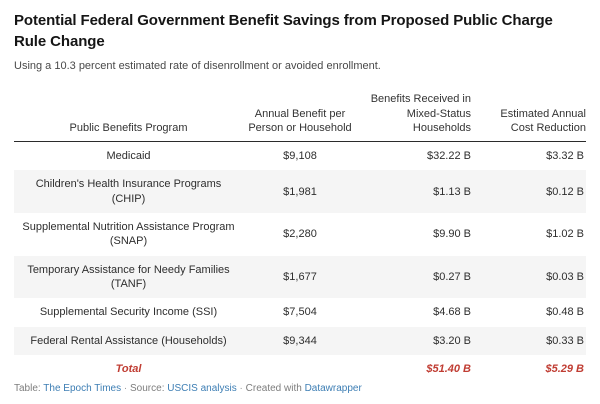 The height and width of the screenshot is (404, 600). What do you see at coordinates (452, 312) in the screenshot?
I see `cell-benefits-received: $4.68 B` at bounding box center [452, 312].